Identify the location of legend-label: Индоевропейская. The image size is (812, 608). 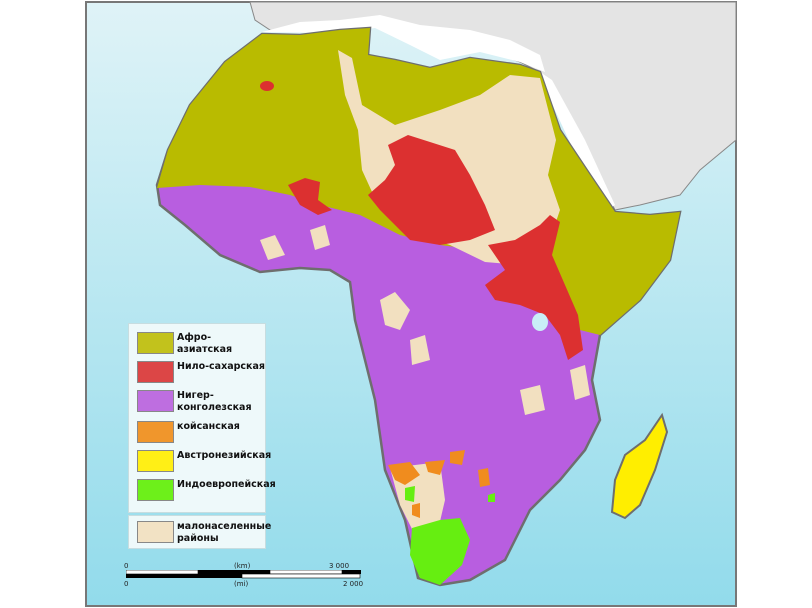
(226, 484).